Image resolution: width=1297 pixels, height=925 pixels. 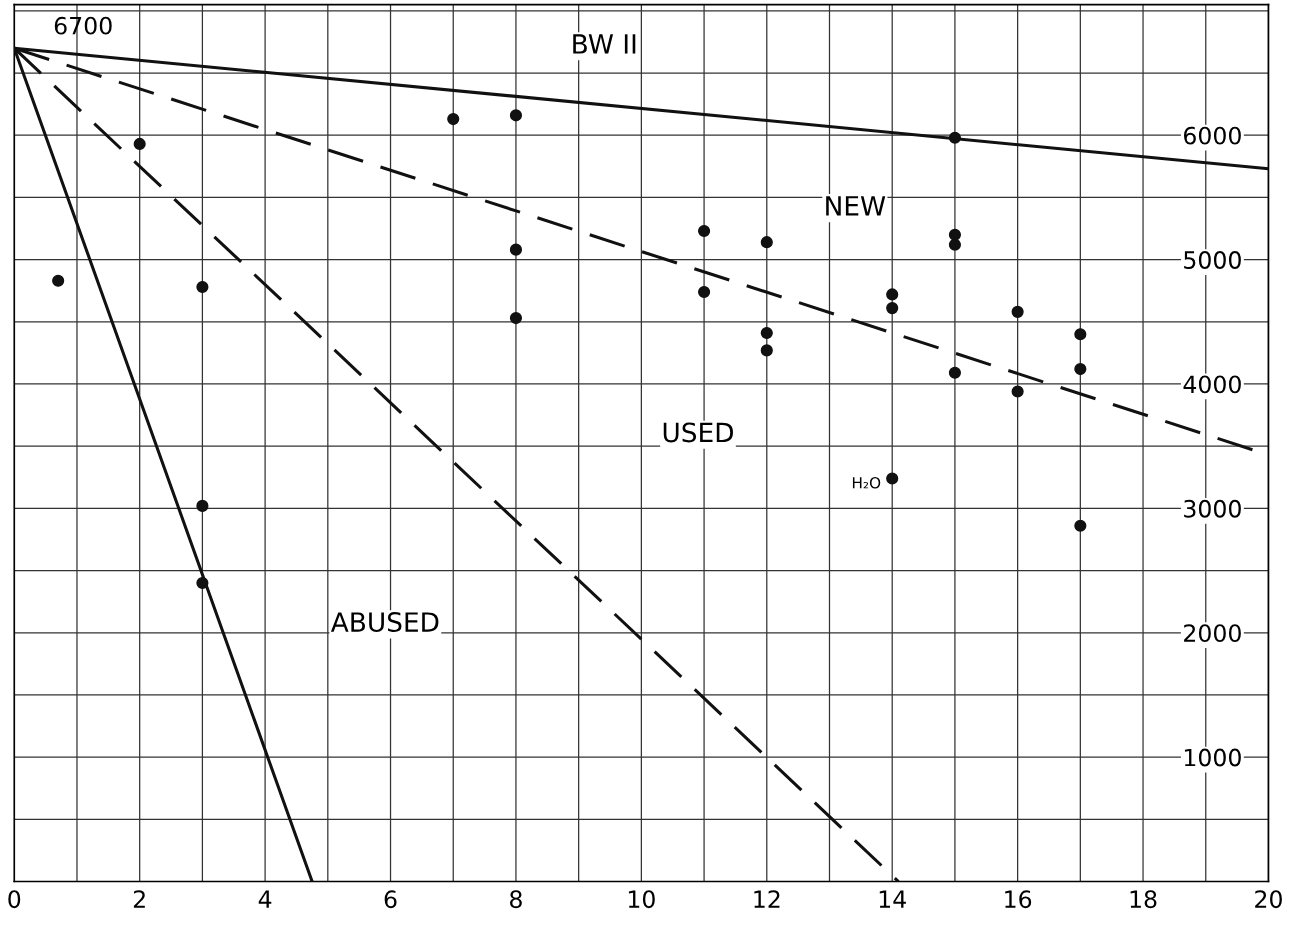 What do you see at coordinates (390, 899) in the screenshot?
I see `x-tick-label: 6` at bounding box center [390, 899].